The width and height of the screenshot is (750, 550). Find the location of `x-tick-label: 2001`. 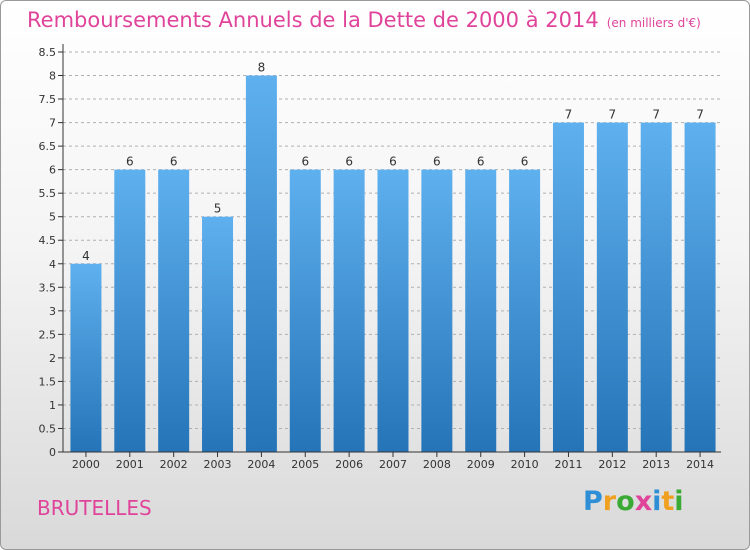

x-tick-label: 2001 is located at coordinates (130, 464).